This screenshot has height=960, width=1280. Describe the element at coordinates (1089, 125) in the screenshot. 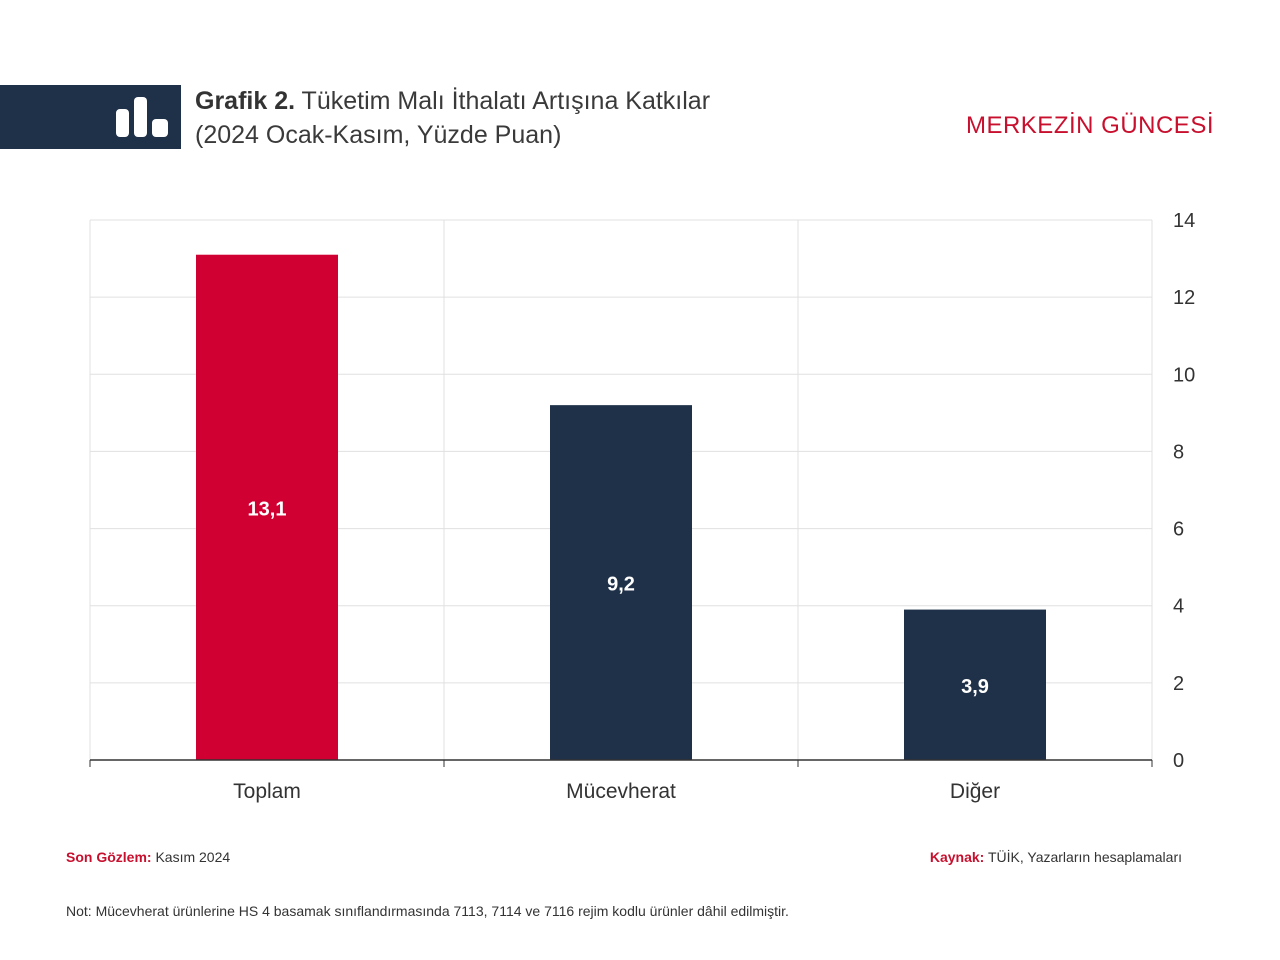

I see `brand-logo: MERKEZİN GÜNCESİ` at that location.